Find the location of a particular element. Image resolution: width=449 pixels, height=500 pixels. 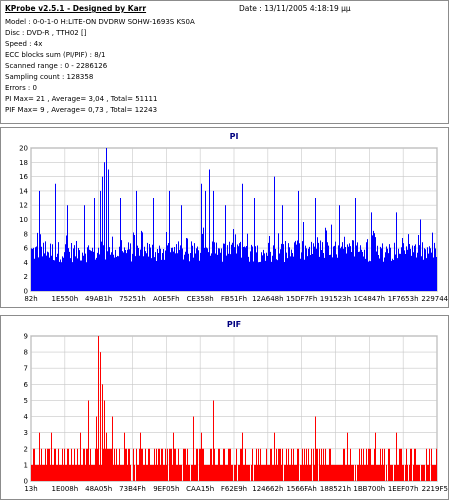

x-tick-label: 124662h is located at coordinates (267, 489).